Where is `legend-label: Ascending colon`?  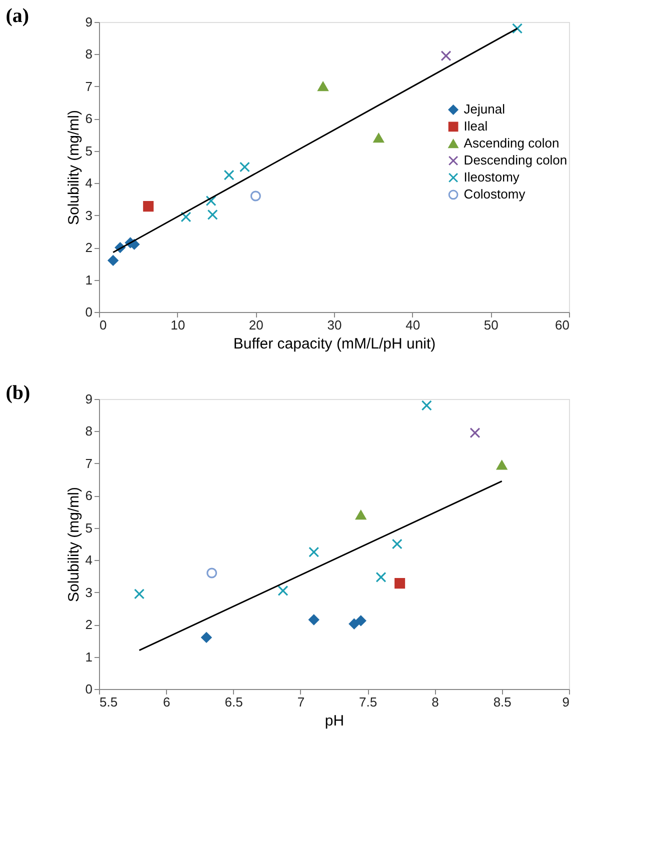 legend-label: Ascending colon is located at coordinates (512, 143).